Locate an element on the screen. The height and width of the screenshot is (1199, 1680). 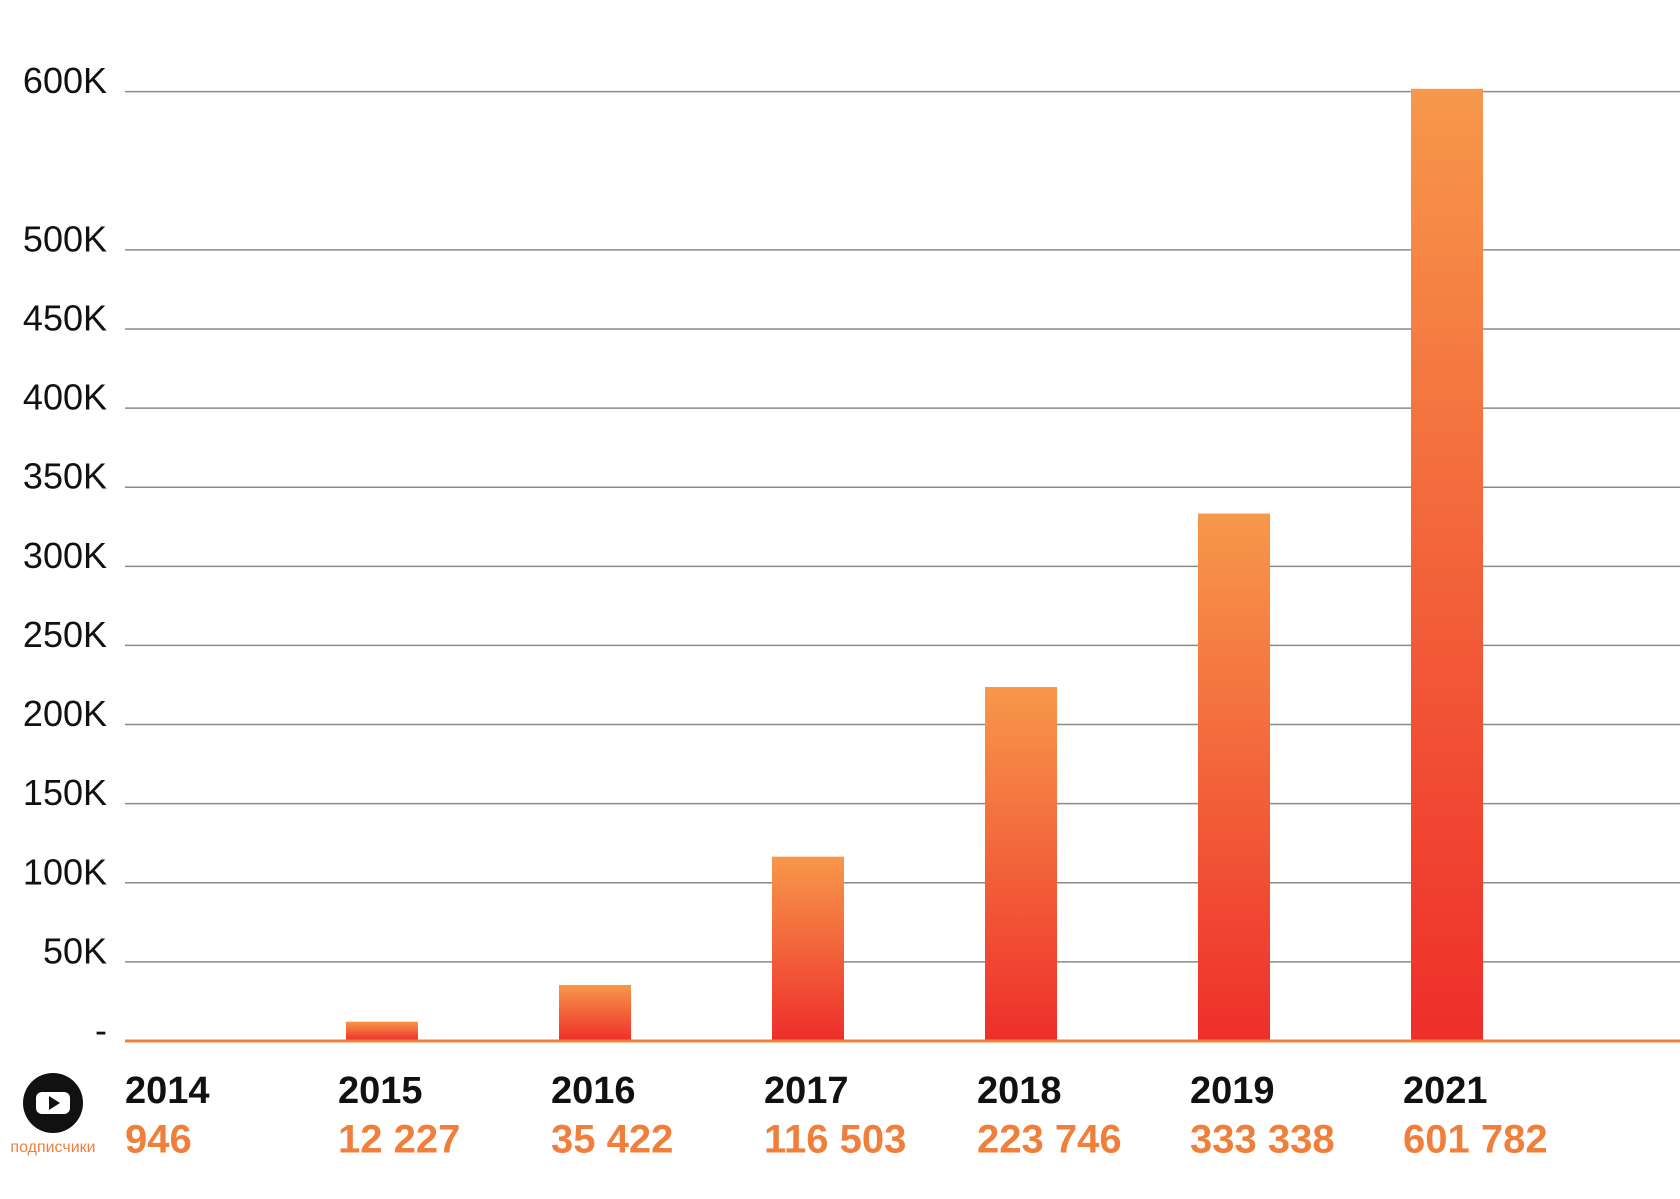
x-tick-label: 2015 is located at coordinates (380, 1091).